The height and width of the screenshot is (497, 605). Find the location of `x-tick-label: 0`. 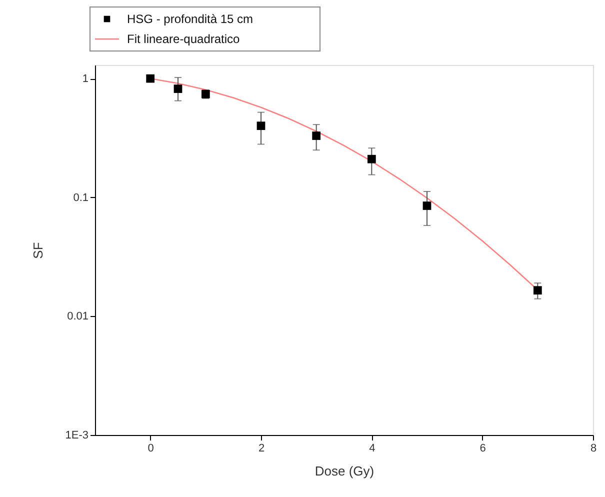

x-tick-label: 0 is located at coordinates (151, 448).